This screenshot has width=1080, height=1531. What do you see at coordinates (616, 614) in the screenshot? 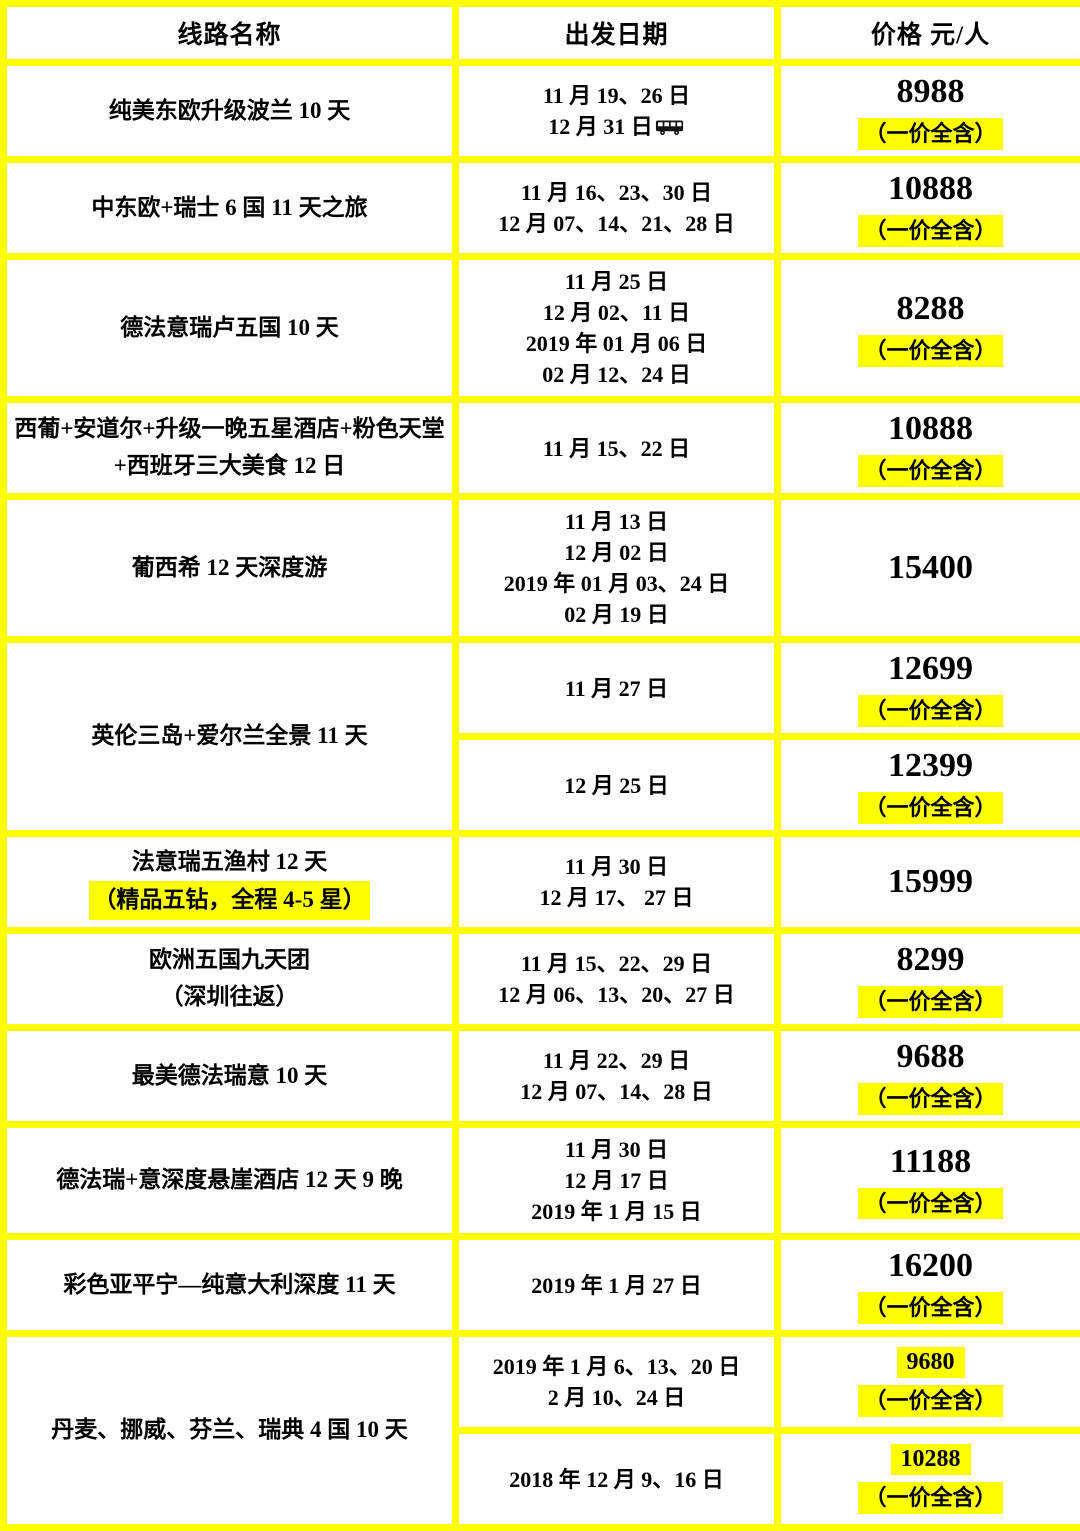
I see `departure-date-line: 02 月 19 日` at bounding box center [616, 614].